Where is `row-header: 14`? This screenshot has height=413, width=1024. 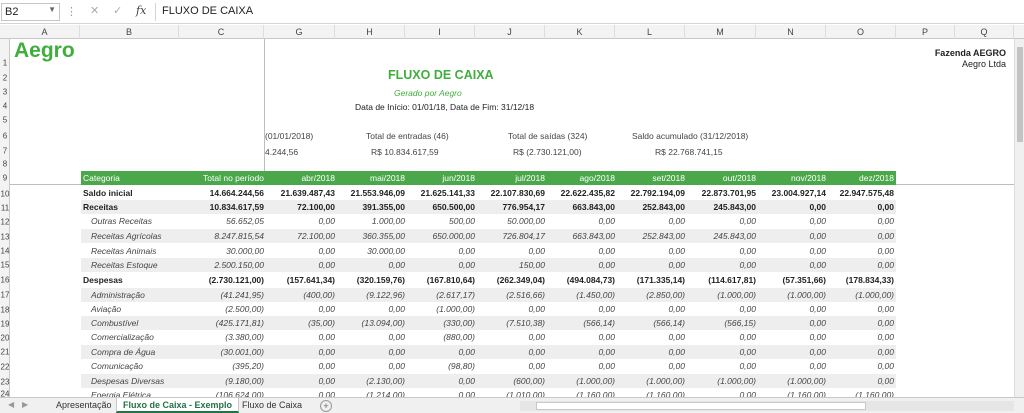 row-header: 14 is located at coordinates (5, 251).